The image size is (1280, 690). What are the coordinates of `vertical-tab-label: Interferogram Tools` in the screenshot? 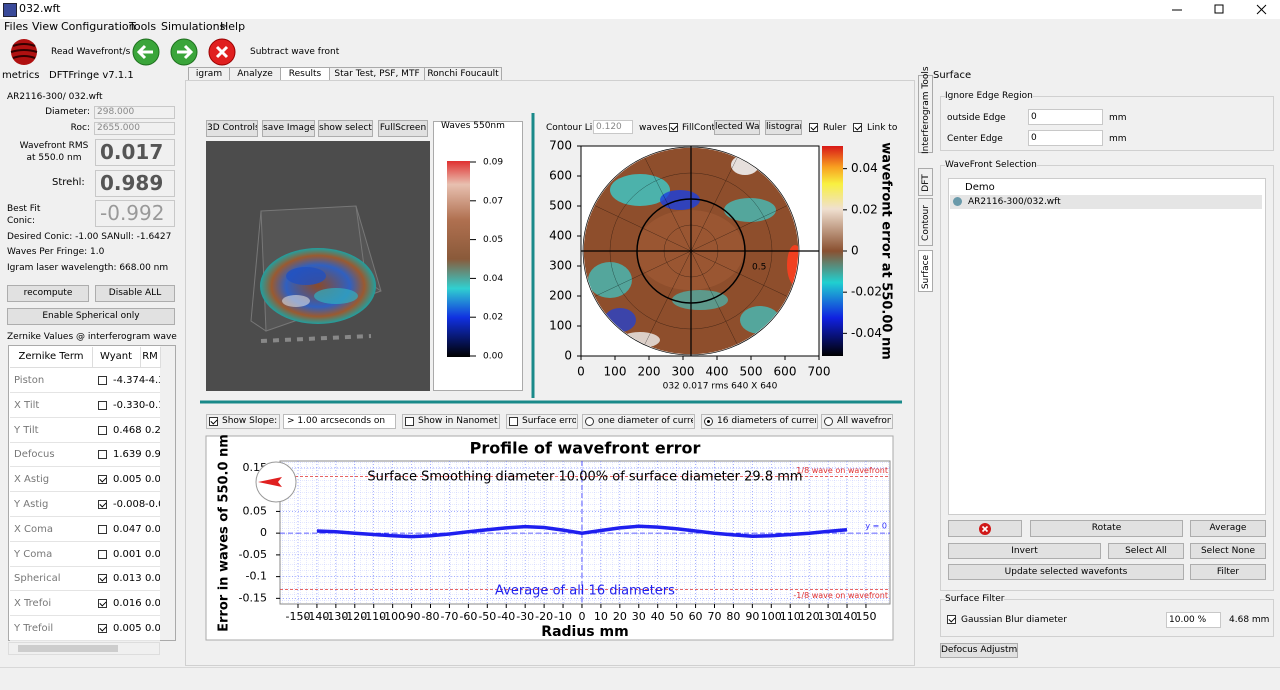 It's located at (926, 110).